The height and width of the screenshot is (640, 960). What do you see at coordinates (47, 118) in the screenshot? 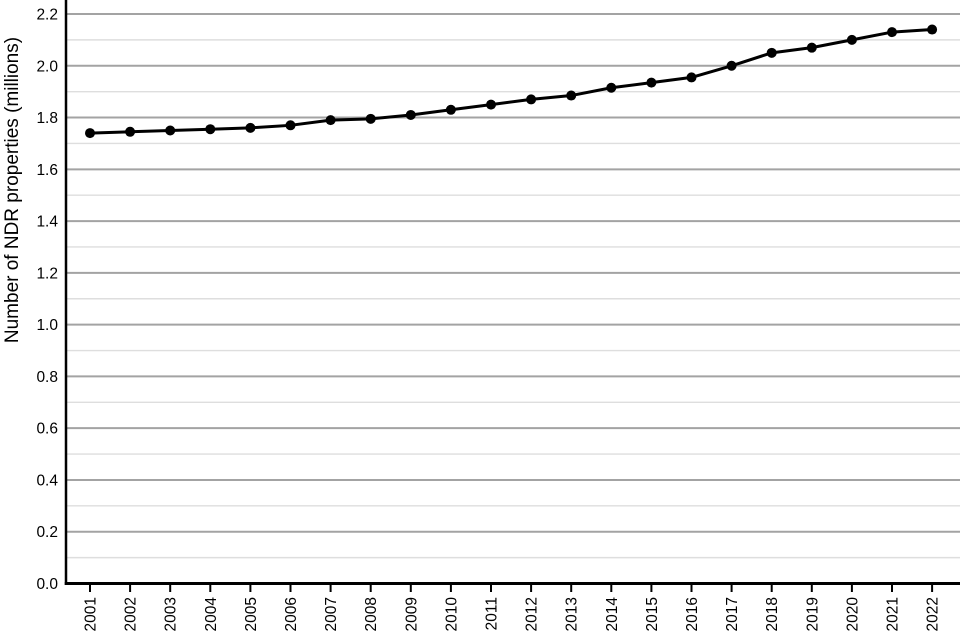
I see `y-tick-label: 1.8` at bounding box center [47, 118].